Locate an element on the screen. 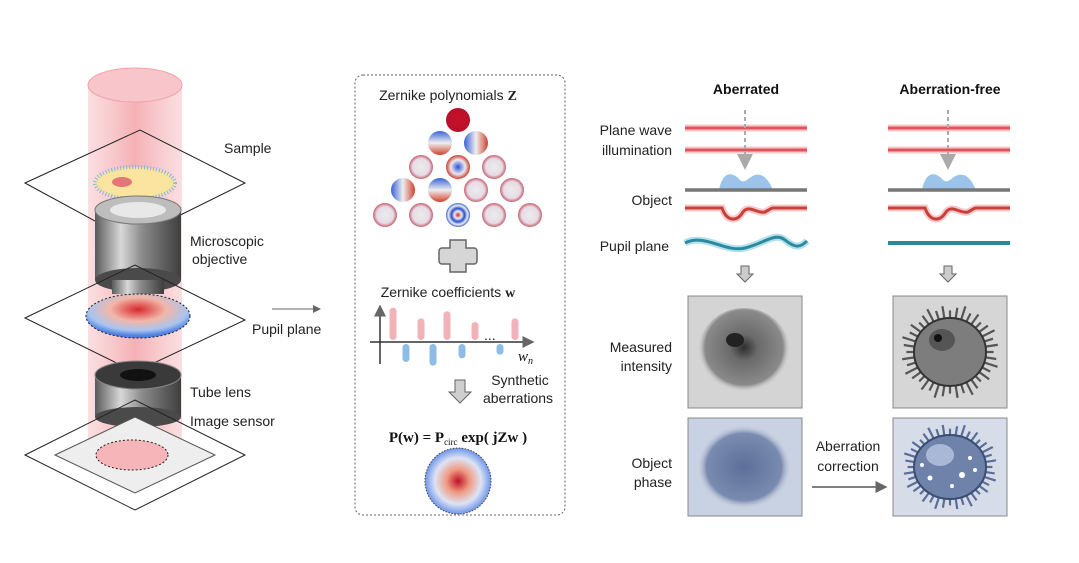  row-label-phase-2: phase is located at coordinates (653, 482).